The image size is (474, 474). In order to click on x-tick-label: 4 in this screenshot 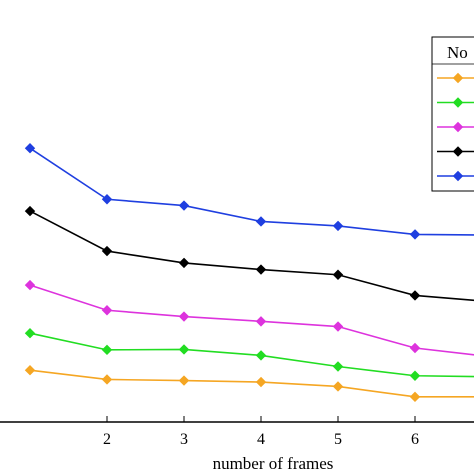, I will do `click(261, 439)`.